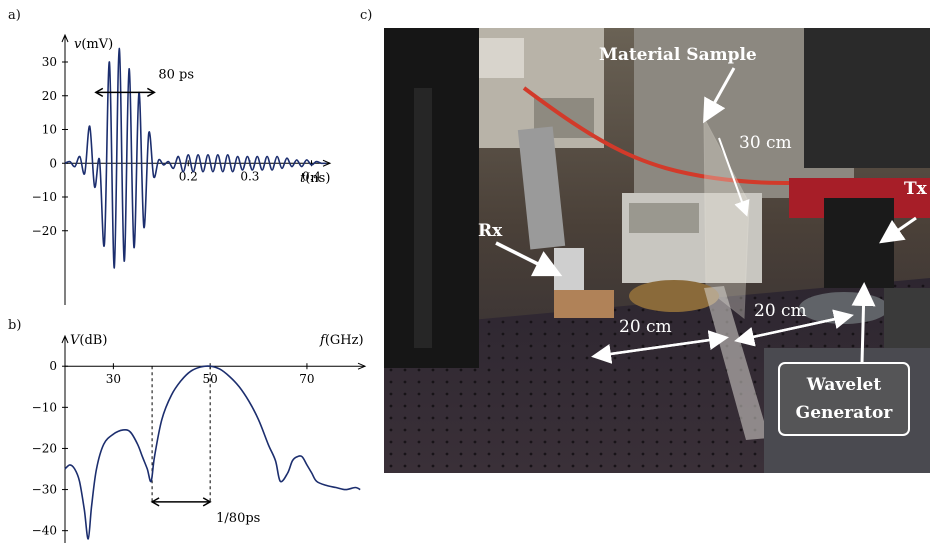  What do you see at coordinates (366, 15) in the screenshot?
I see `panel-c-label: c)` at bounding box center [366, 15].